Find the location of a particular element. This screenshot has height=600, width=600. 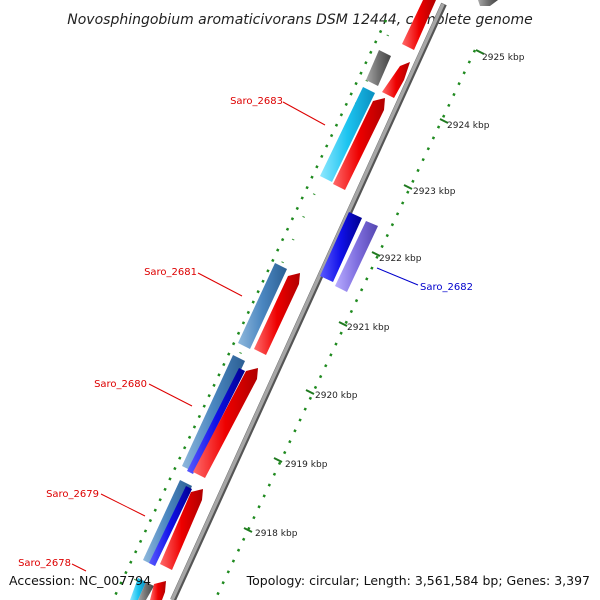

gene-saro-2678-cyan is located at coordinates (138, 589).